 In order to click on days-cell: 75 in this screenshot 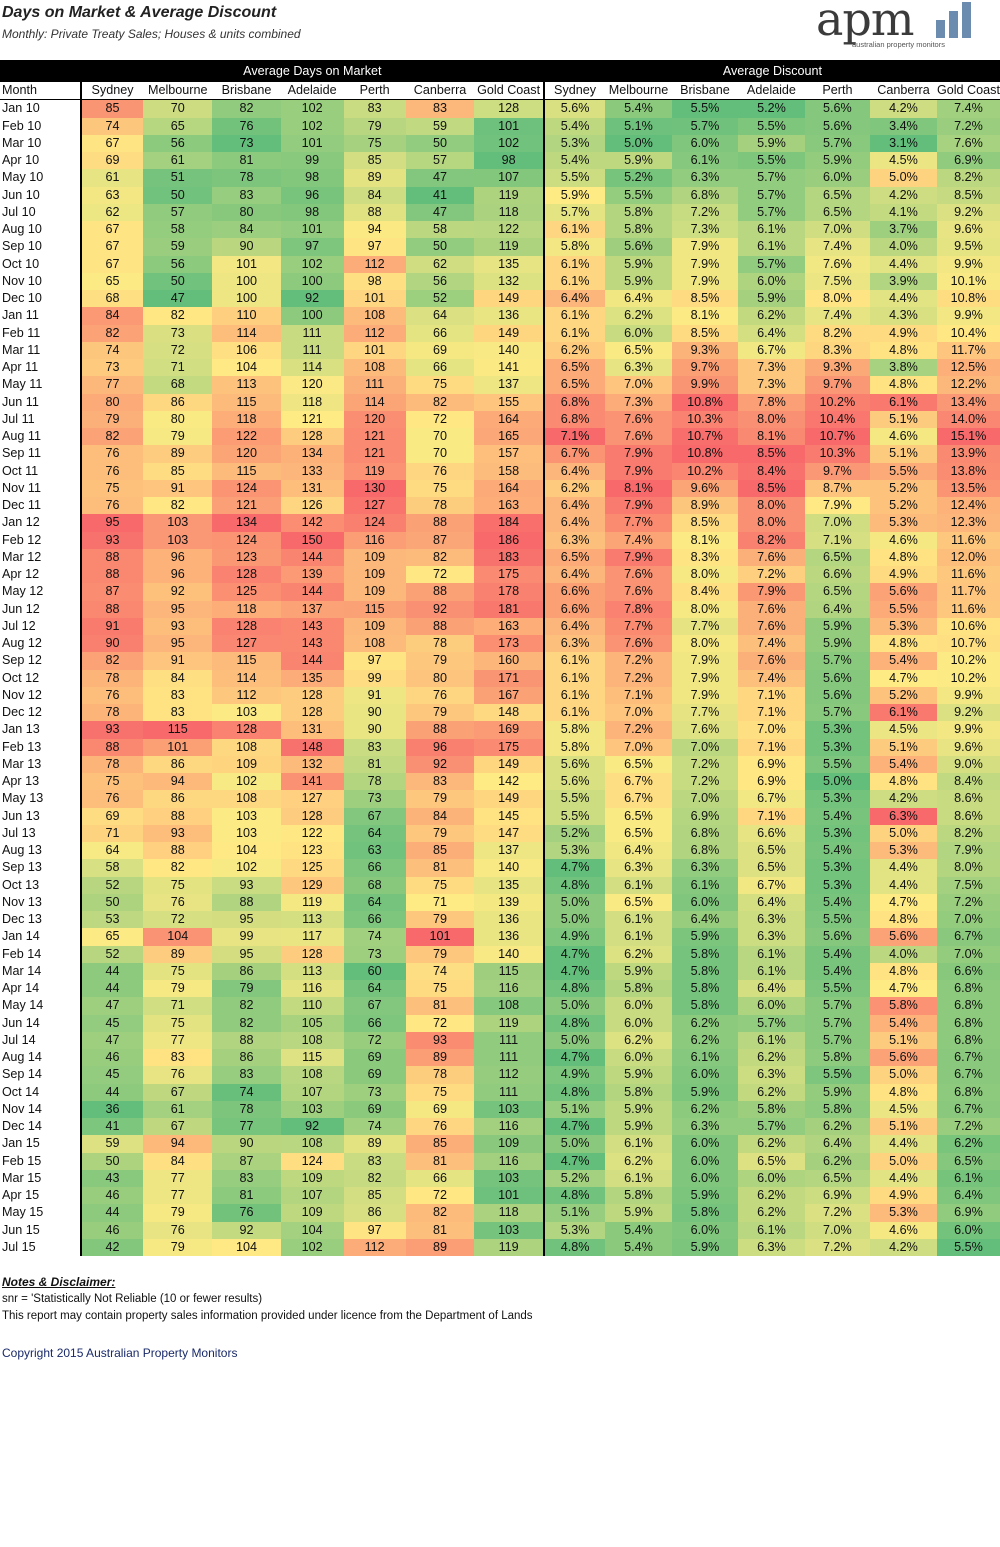, I will do `click(178, 1023)`.